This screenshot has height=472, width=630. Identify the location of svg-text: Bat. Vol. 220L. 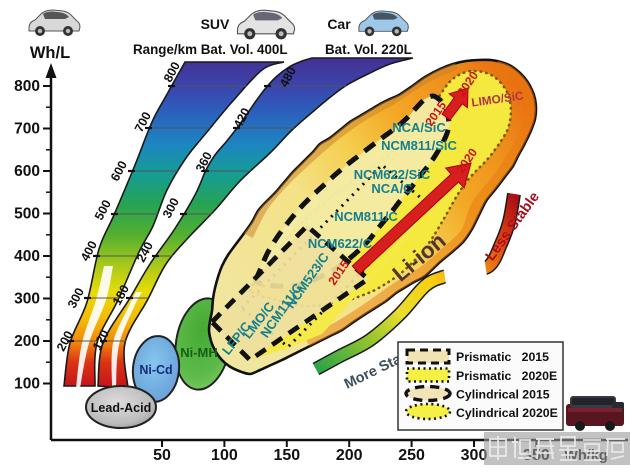
(368, 49).